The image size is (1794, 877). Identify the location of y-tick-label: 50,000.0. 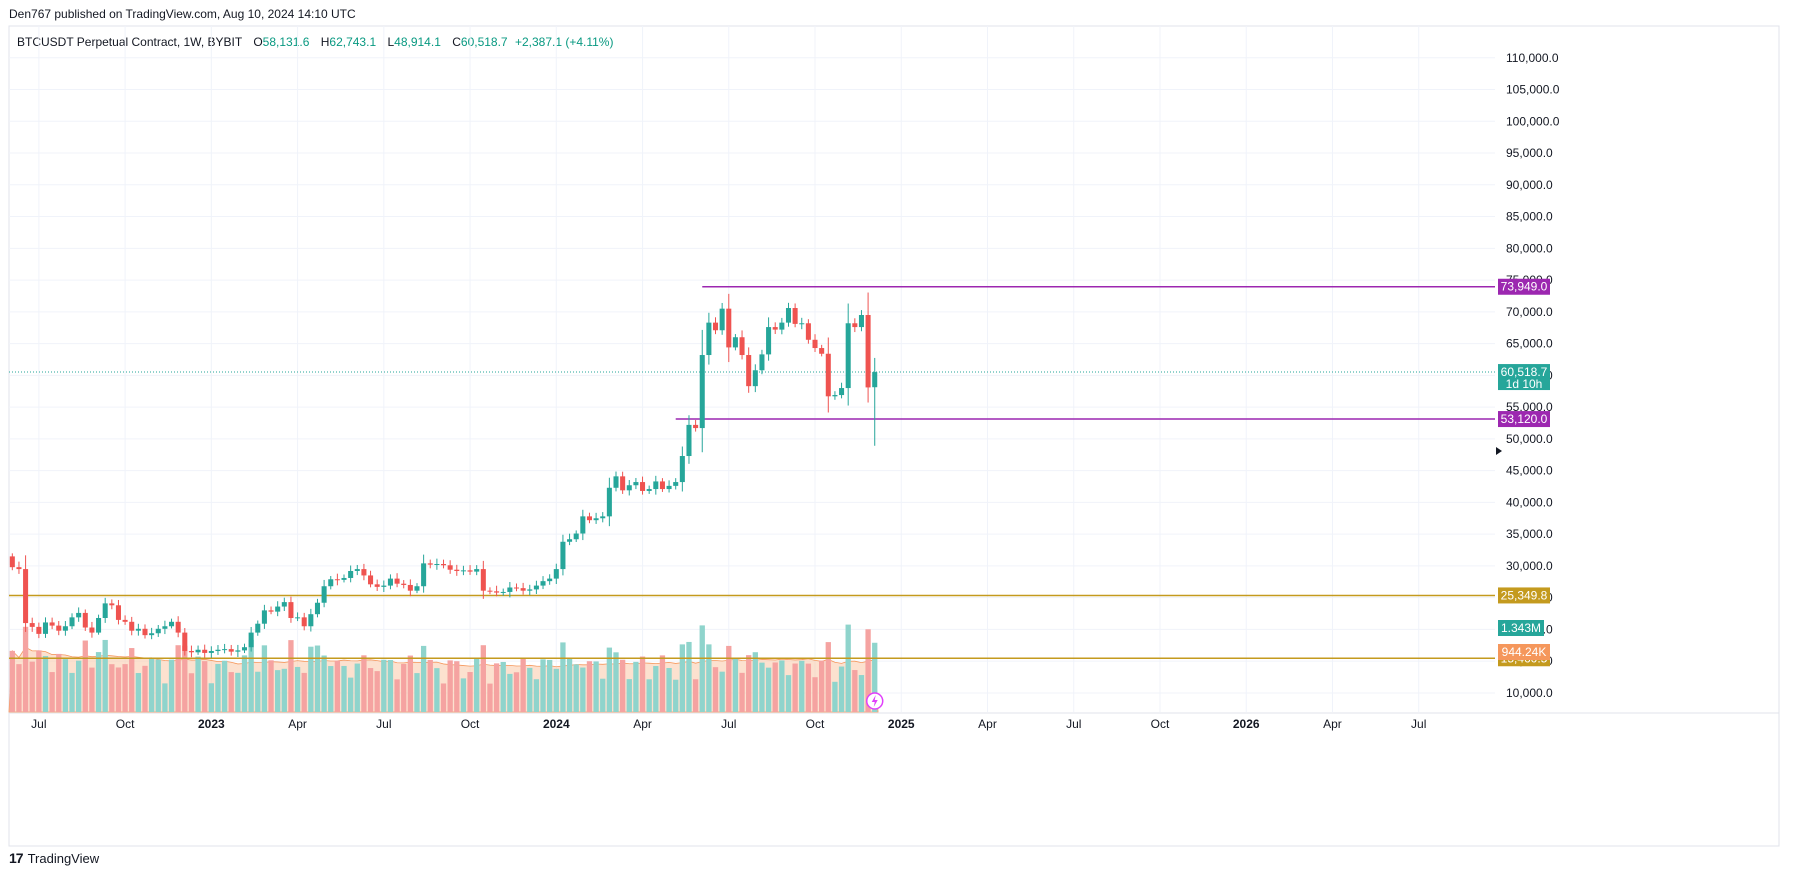
(1529, 439).